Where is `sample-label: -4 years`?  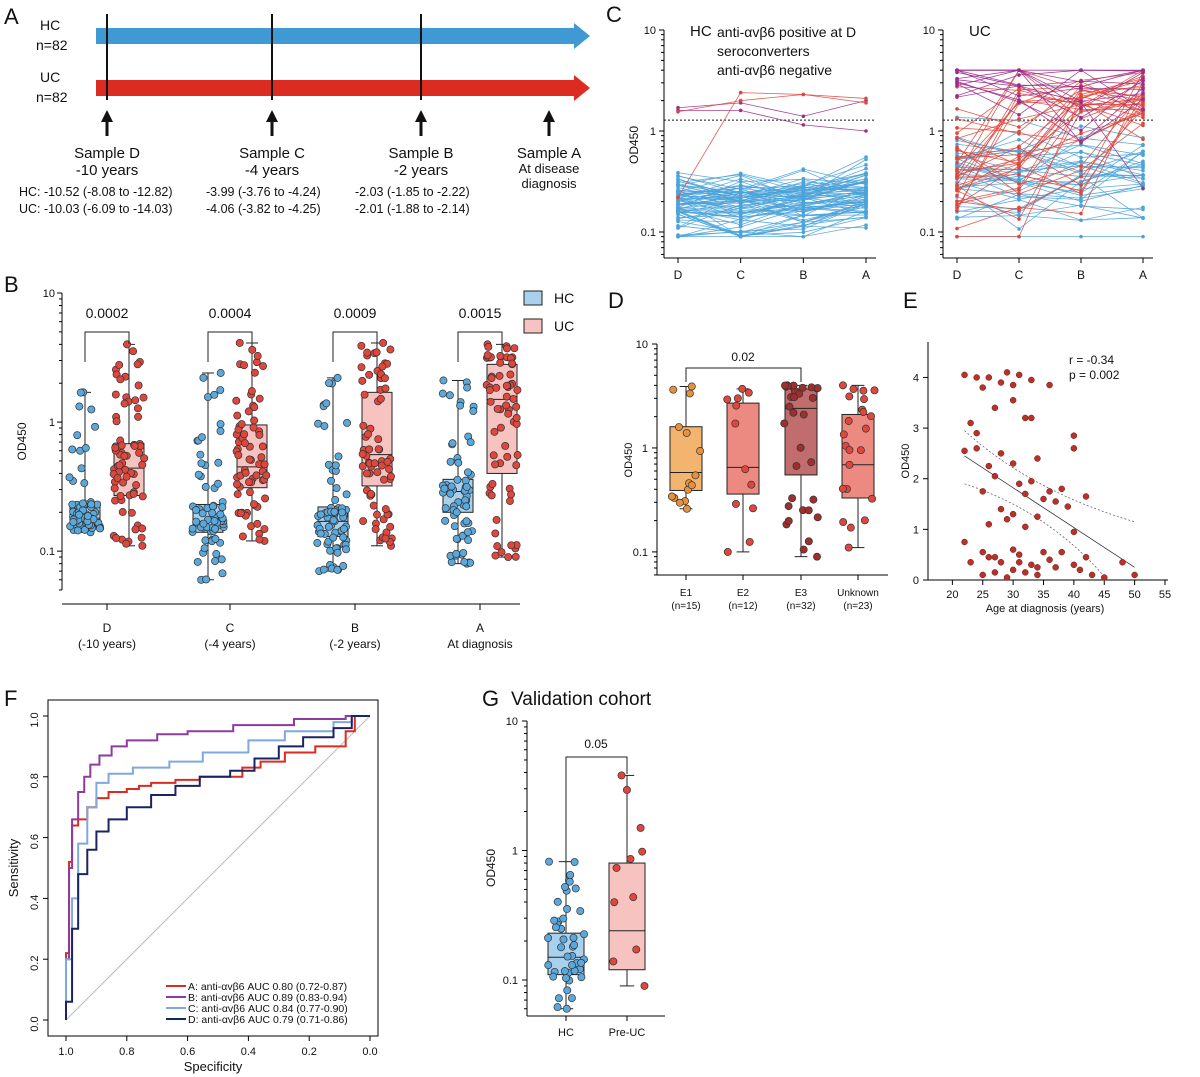 sample-label: -4 years is located at coordinates (272, 170).